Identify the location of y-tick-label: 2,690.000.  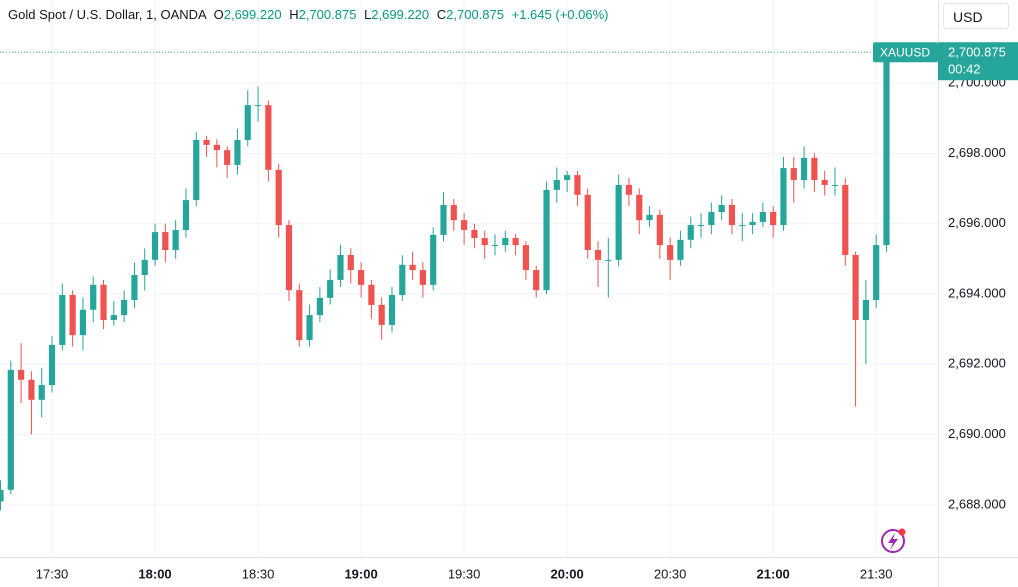
(977, 433).